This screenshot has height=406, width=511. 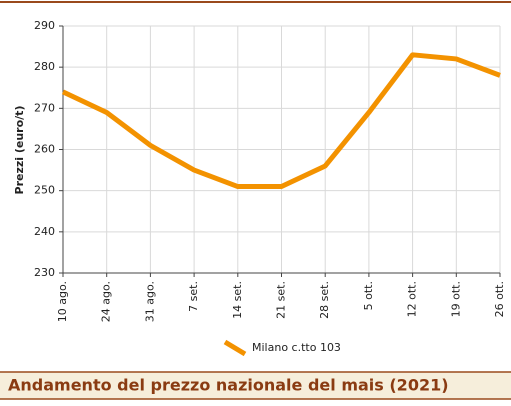 I want to click on caption-band, so click(x=255, y=385).